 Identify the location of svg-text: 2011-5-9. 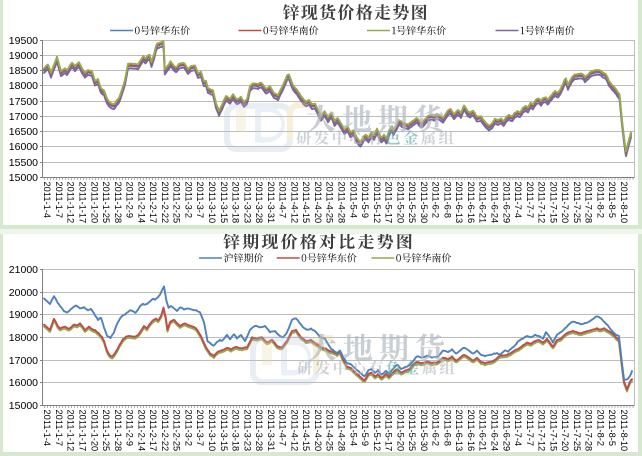
(365, 428).